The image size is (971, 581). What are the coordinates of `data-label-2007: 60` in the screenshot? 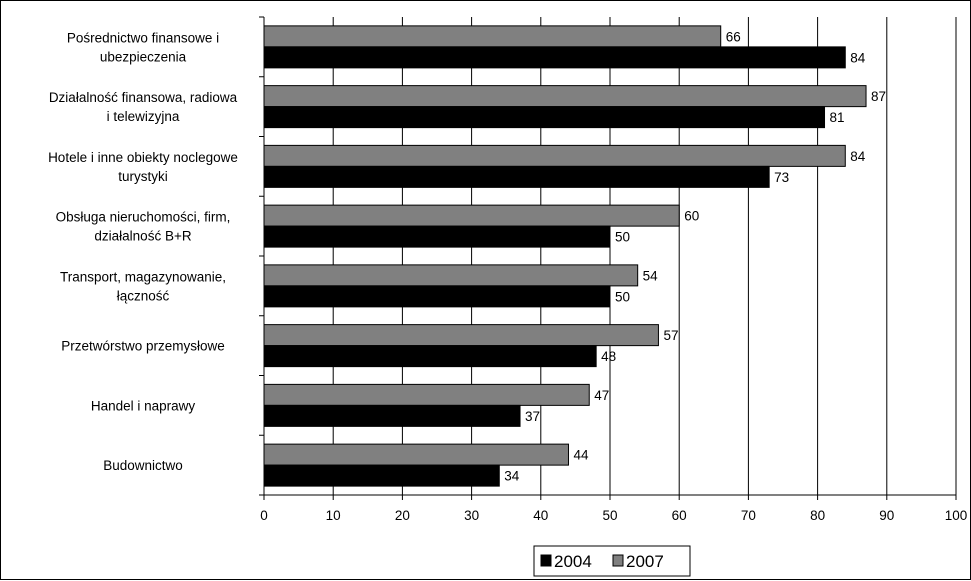 It's located at (691, 216).